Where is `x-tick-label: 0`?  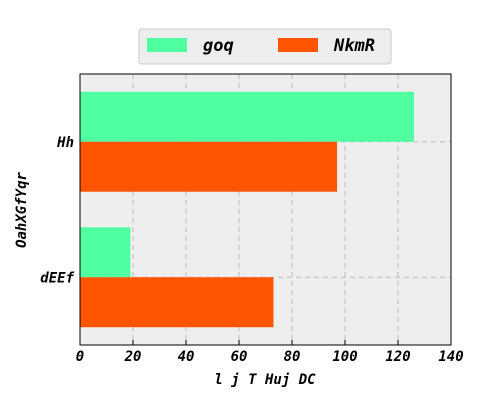 x-tick-label: 0 is located at coordinates (80, 357).